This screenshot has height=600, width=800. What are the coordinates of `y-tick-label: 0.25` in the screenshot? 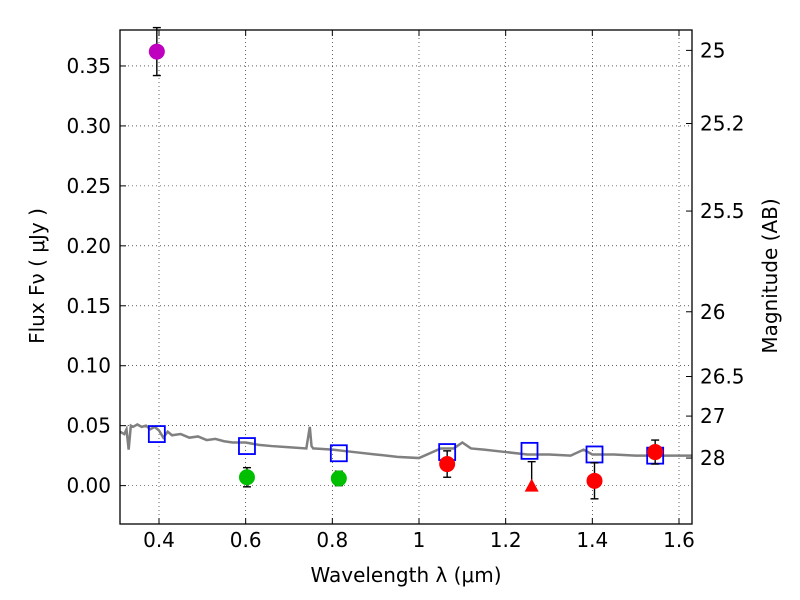 It's located at (88, 186).